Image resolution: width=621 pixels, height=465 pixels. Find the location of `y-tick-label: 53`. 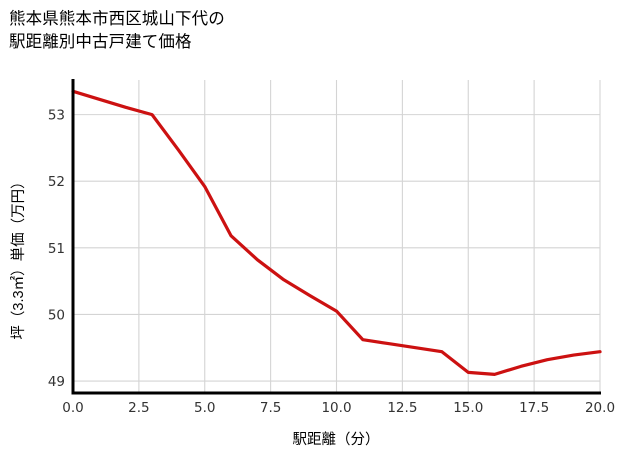

y-tick-label: 53 is located at coordinates (56, 116).